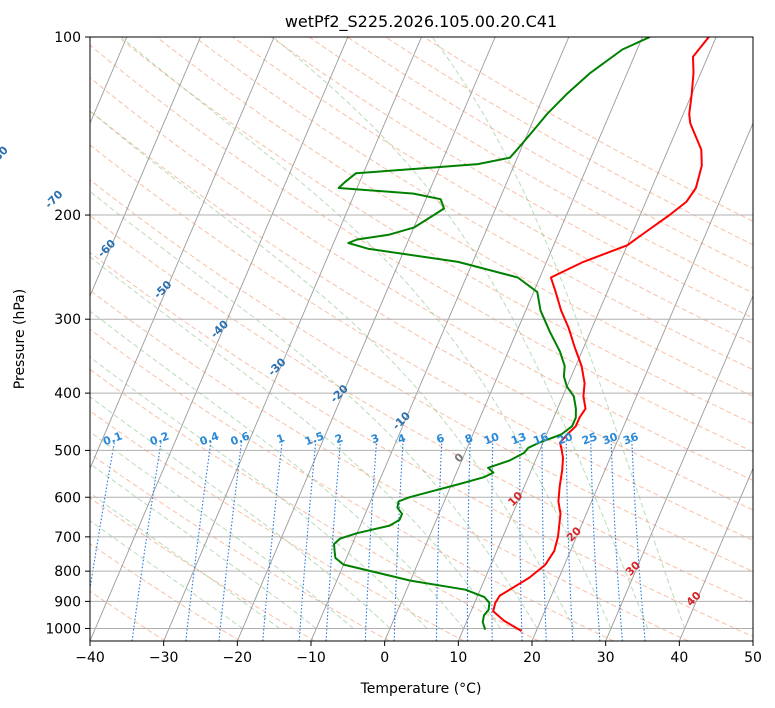  What do you see at coordinates (240, 438) in the screenshot?
I see `mixing-ratio-label: 0.6` at bounding box center [240, 438].